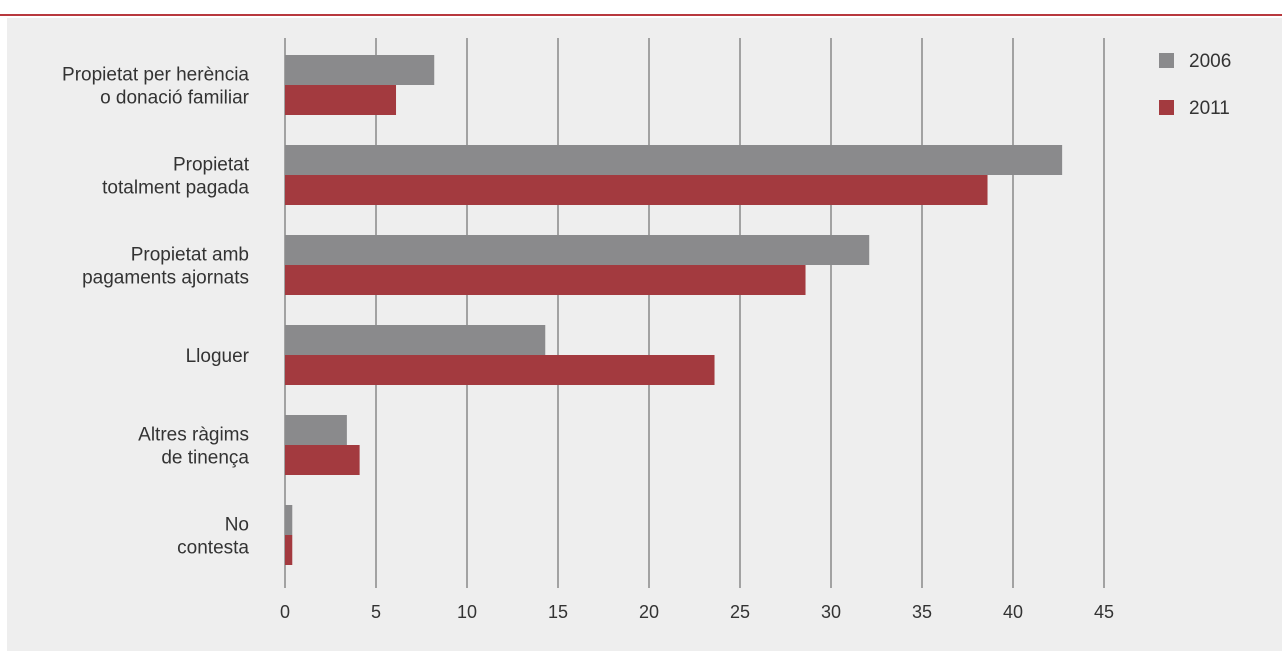  What do you see at coordinates (213, 548) in the screenshot?
I see `category-label: contesta` at bounding box center [213, 548].